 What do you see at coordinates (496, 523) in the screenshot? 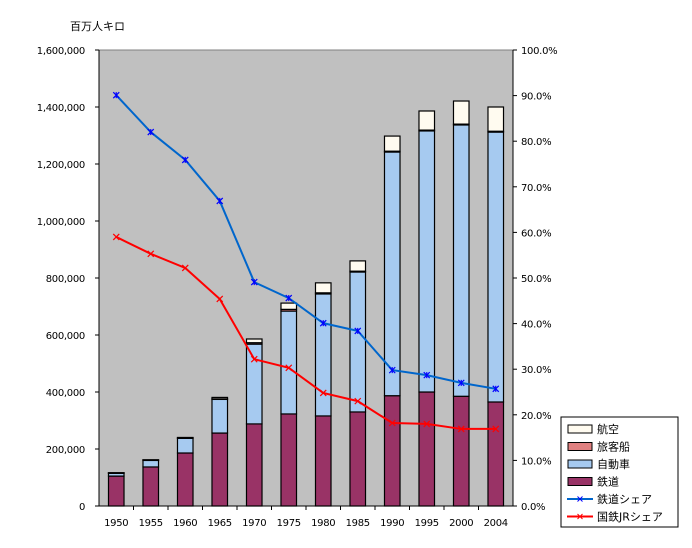
I see `x-tick-label: 2004` at bounding box center [496, 523].